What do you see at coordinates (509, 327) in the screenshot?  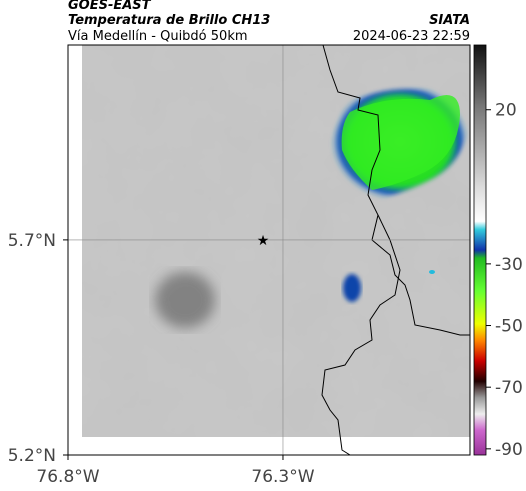 I see `colorbar-tick-label: -50` at bounding box center [509, 327].